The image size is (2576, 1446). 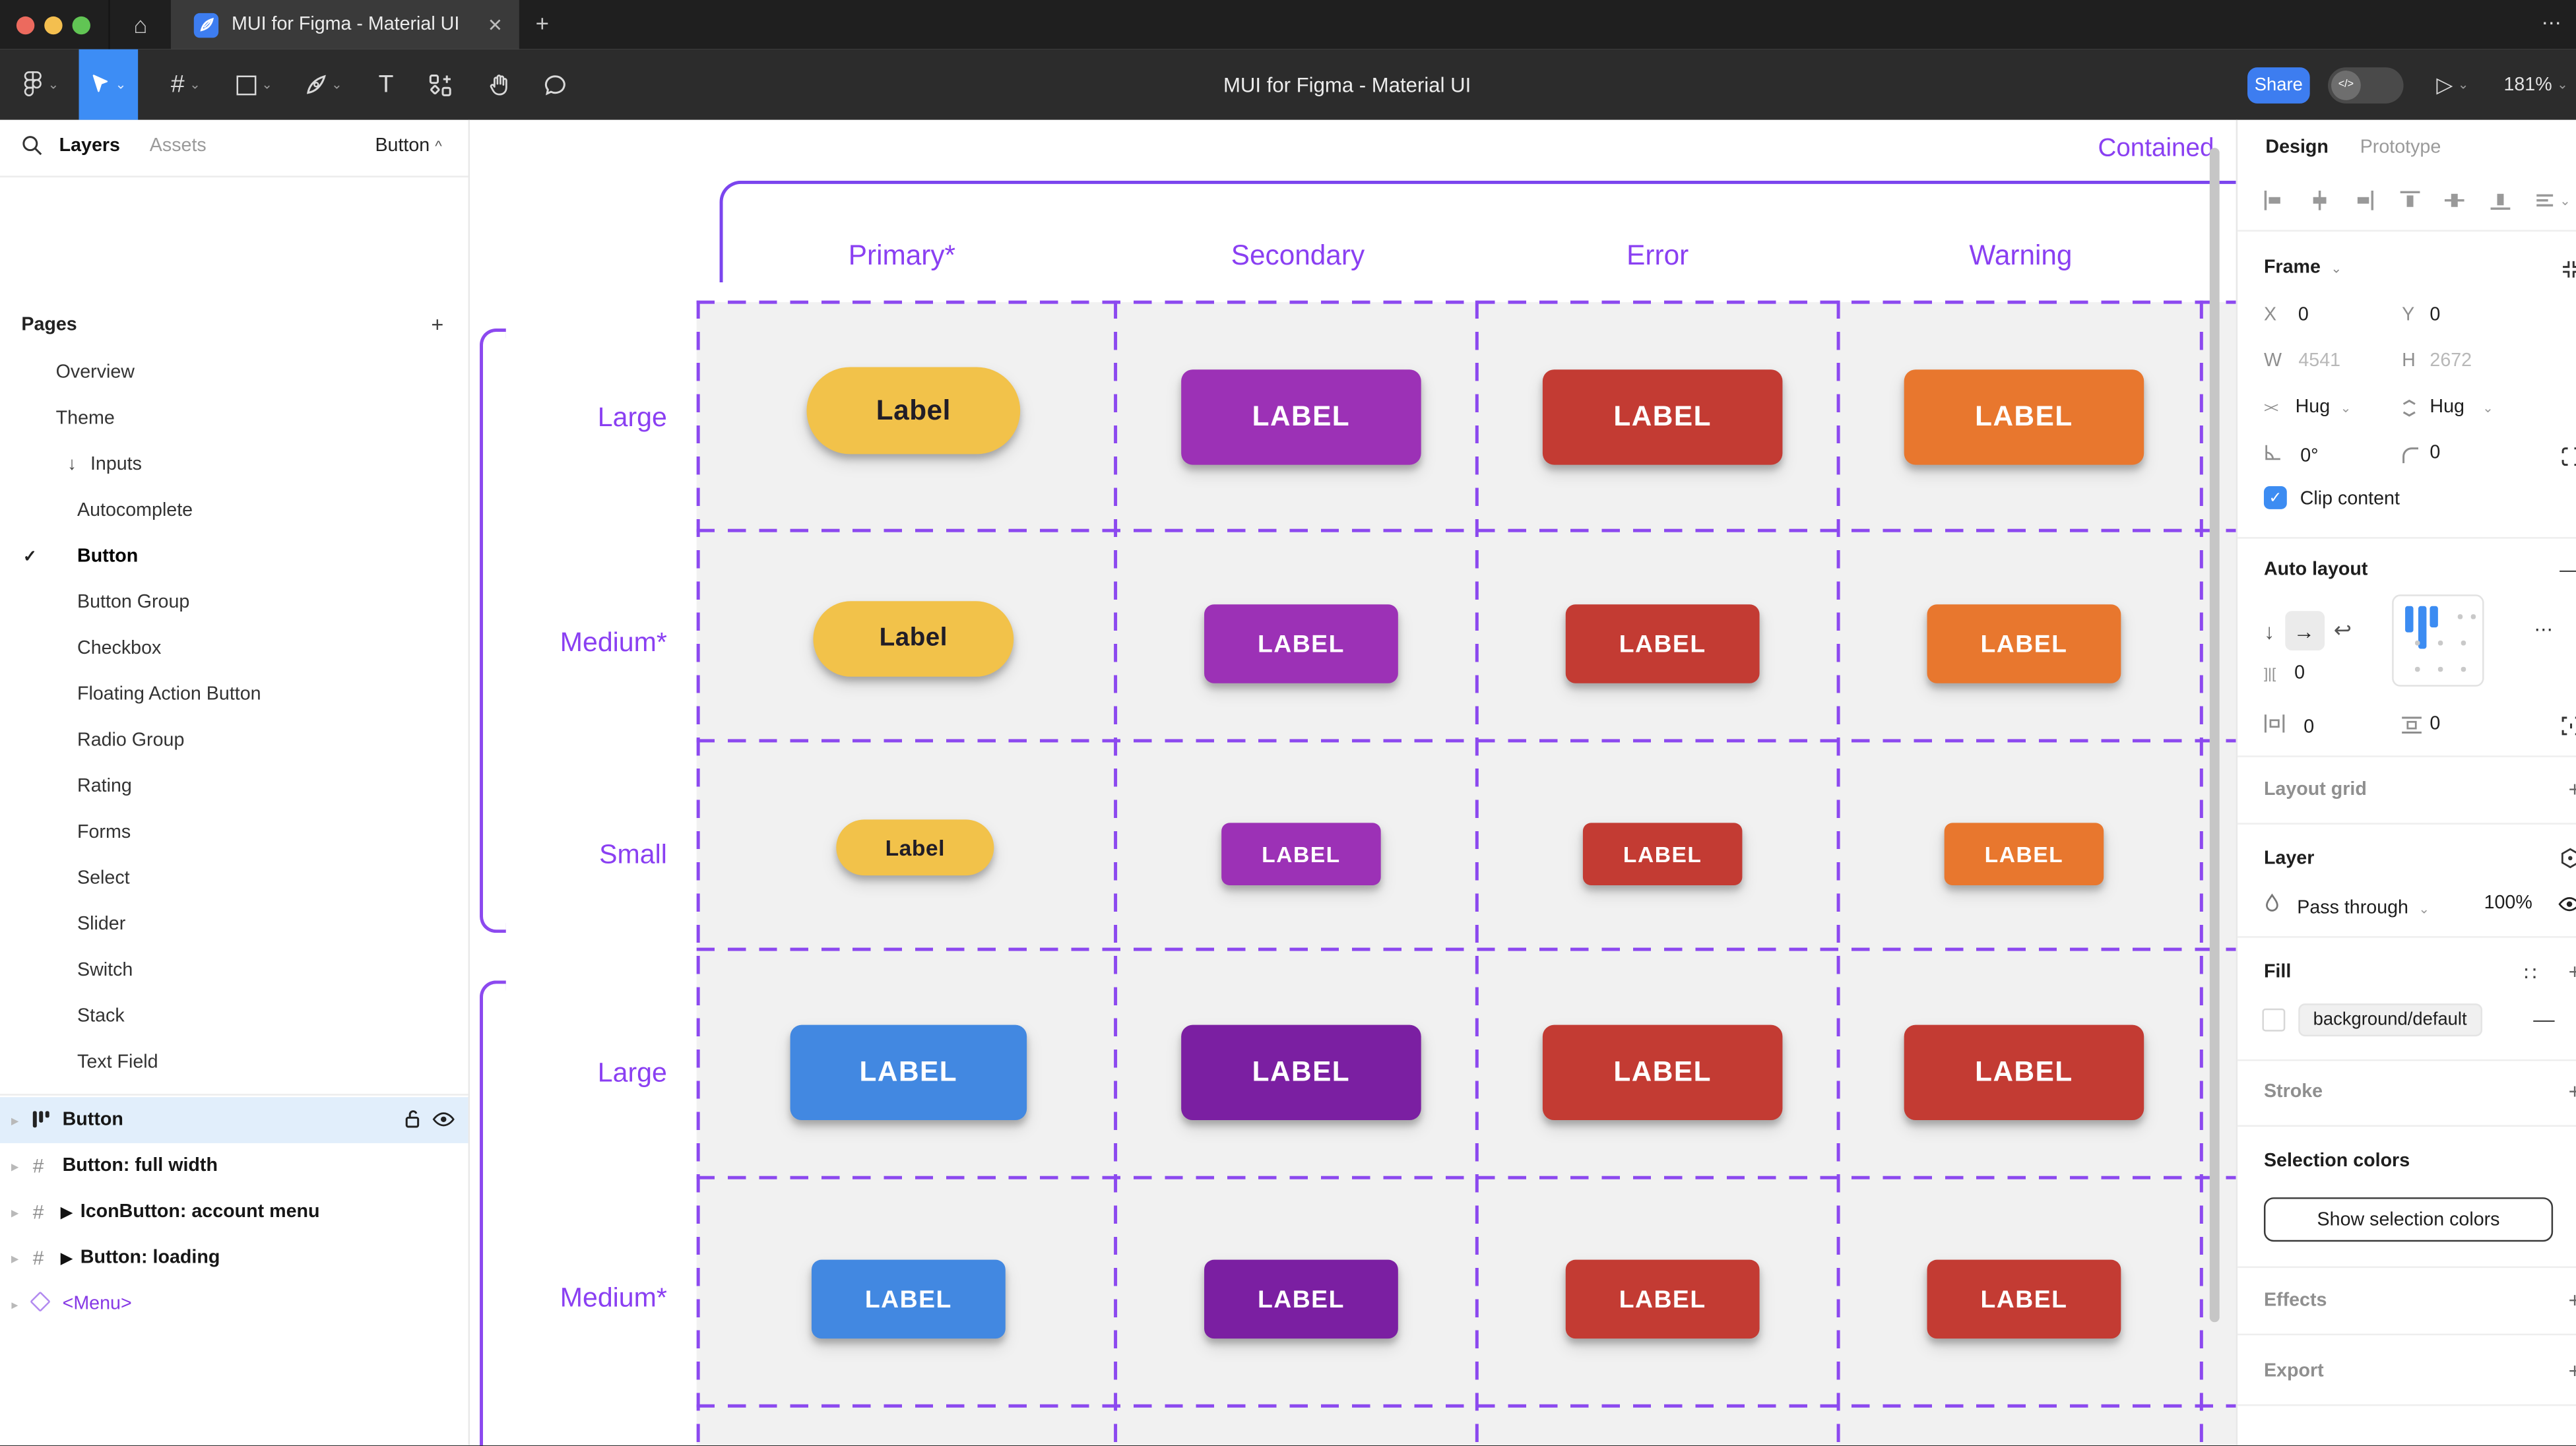 I want to click on canvas-vertical-scrollbar, so click(x=2214, y=735).